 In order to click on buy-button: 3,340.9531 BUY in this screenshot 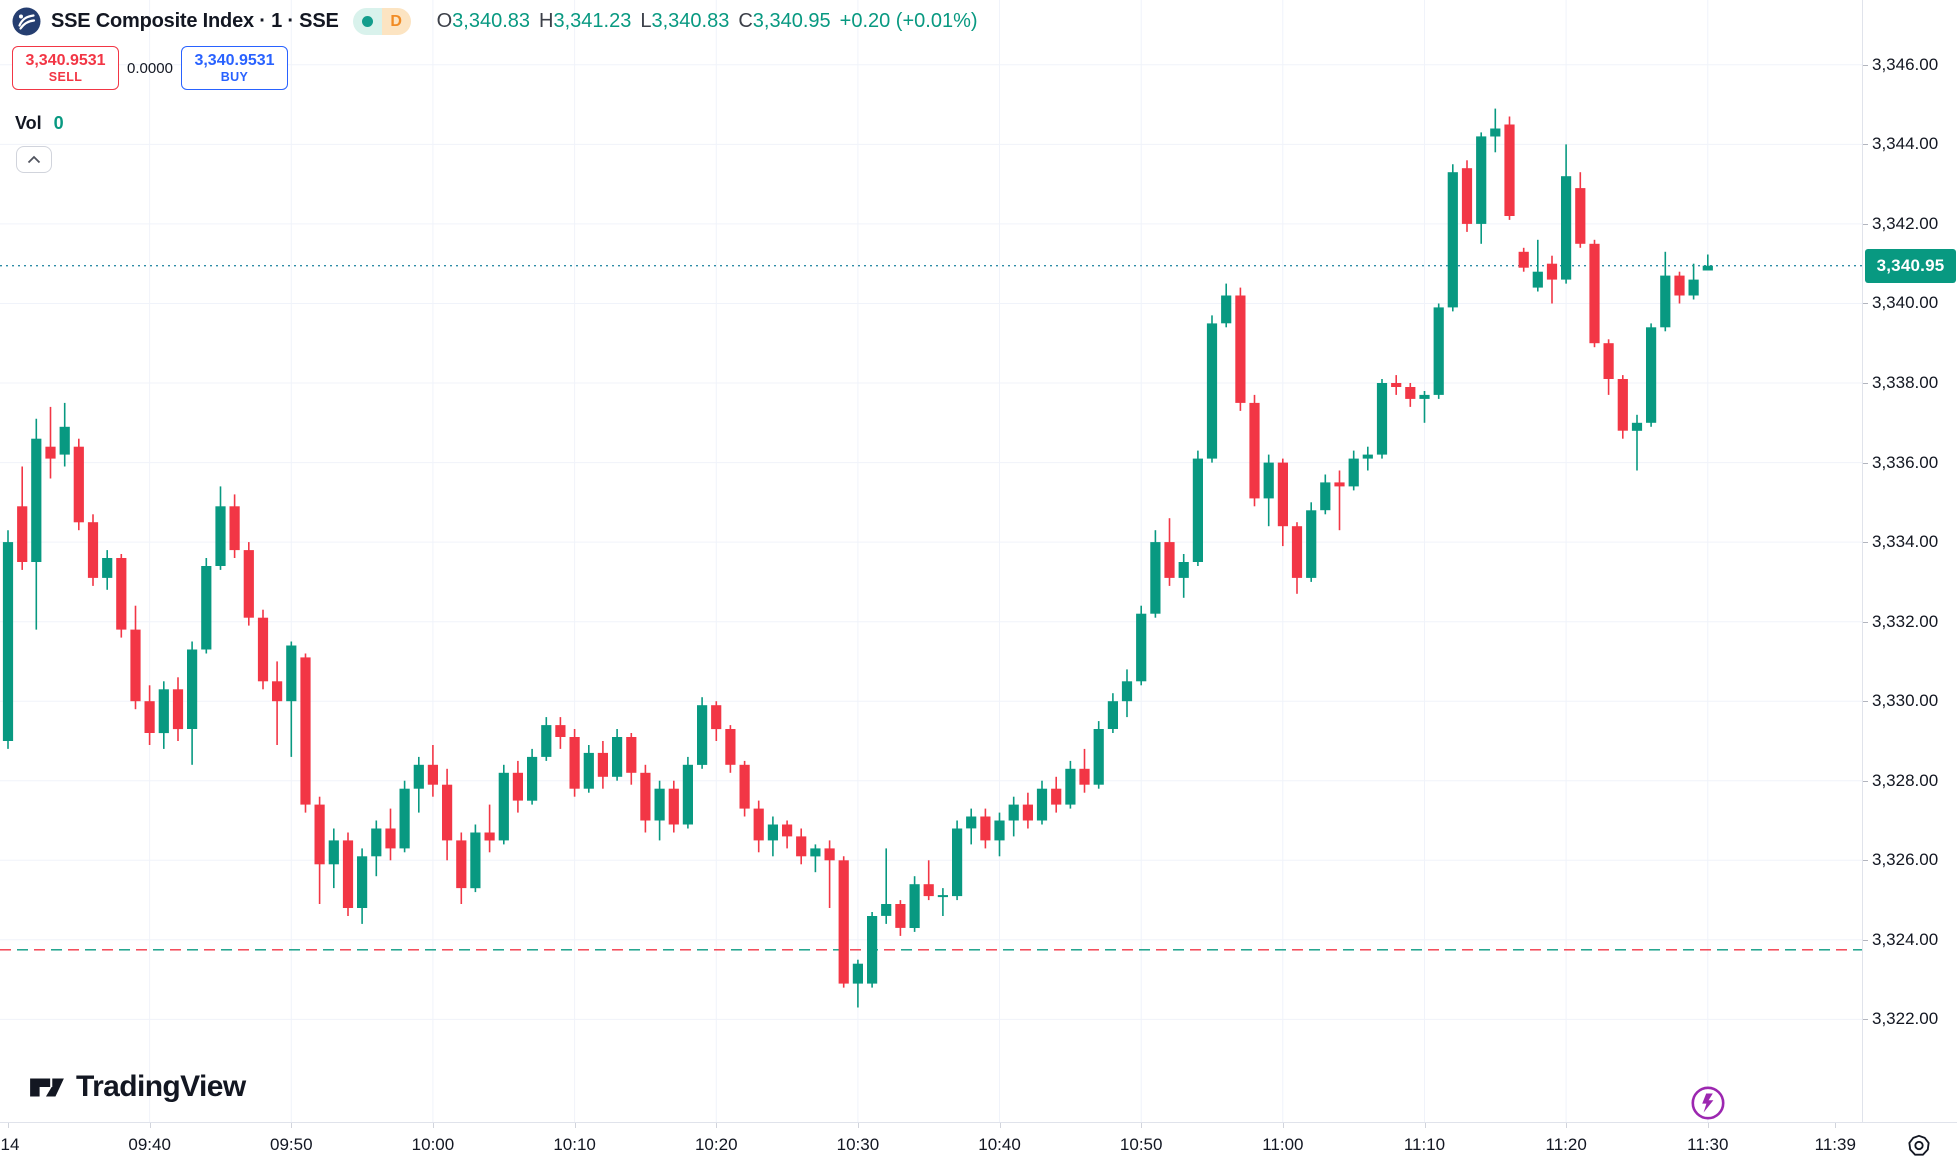, I will do `click(234, 68)`.